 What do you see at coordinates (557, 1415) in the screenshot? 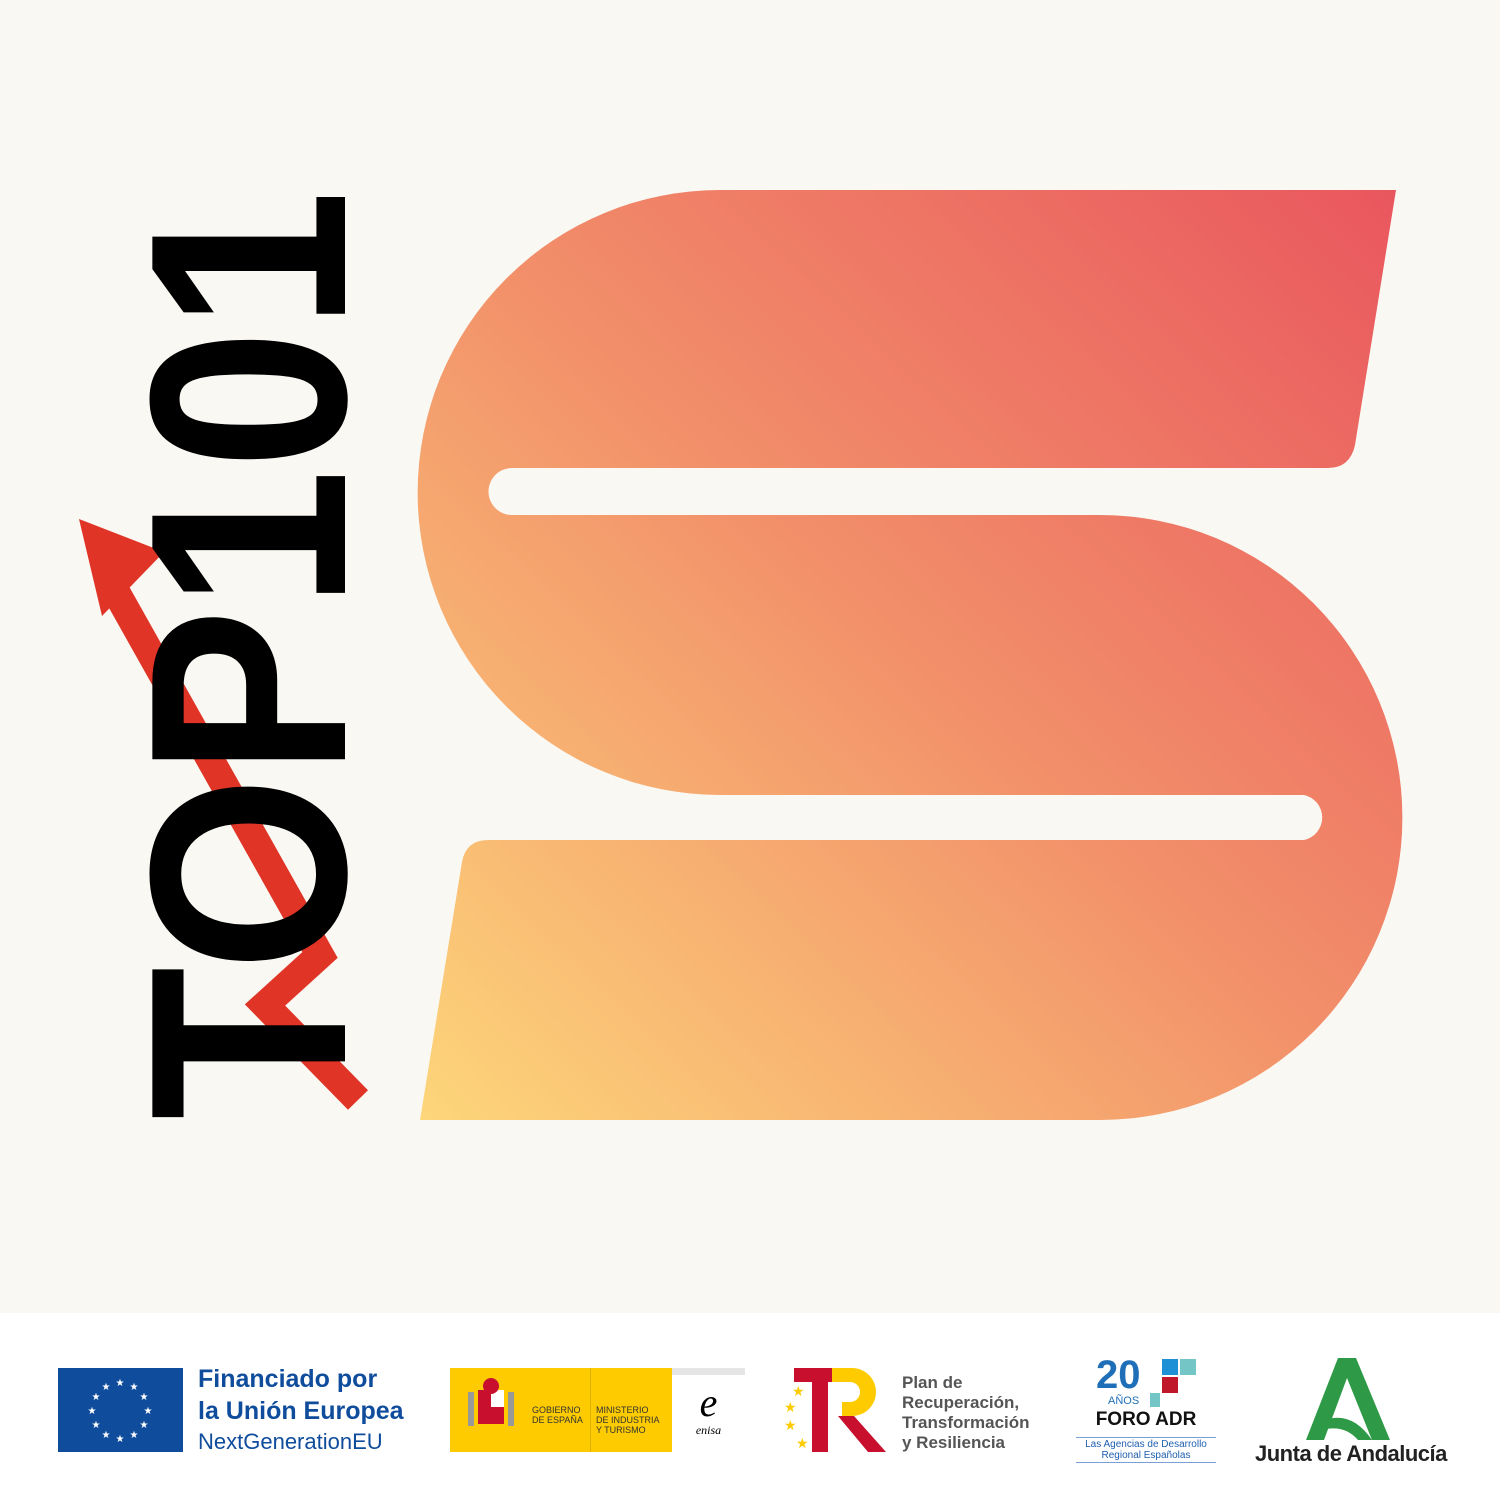
I see `gobierno-text: GOBIERNO DE ESPAÑA` at bounding box center [557, 1415].